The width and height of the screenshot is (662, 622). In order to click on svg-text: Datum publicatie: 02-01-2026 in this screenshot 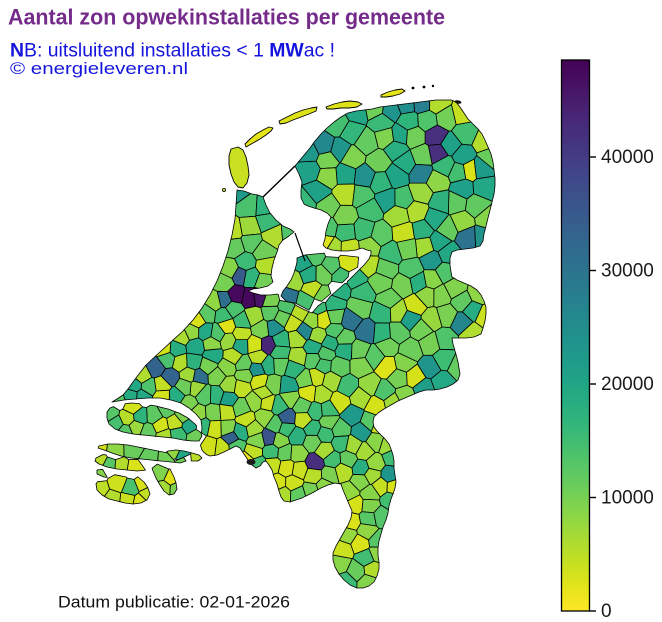, I will do `click(174, 603)`.